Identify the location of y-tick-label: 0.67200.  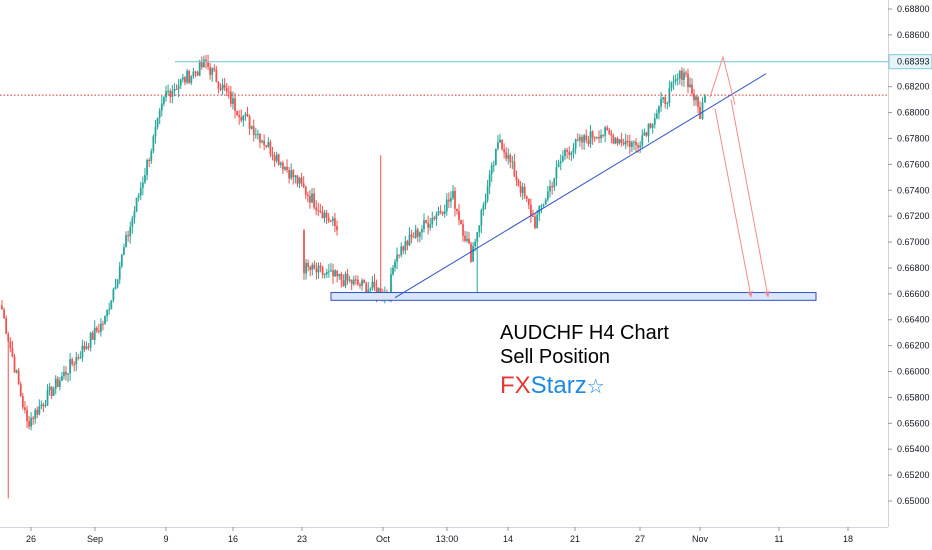
(913, 216).